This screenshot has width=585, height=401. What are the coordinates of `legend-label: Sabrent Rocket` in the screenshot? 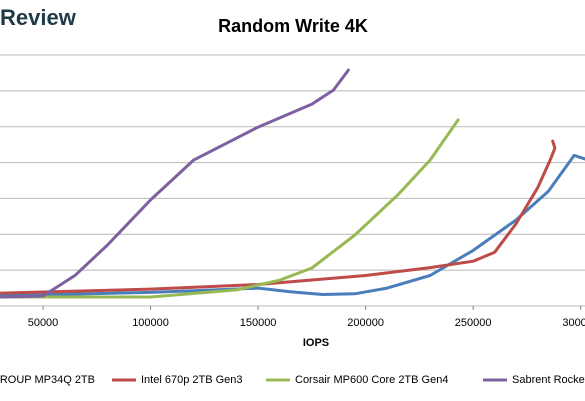 It's located at (548, 380).